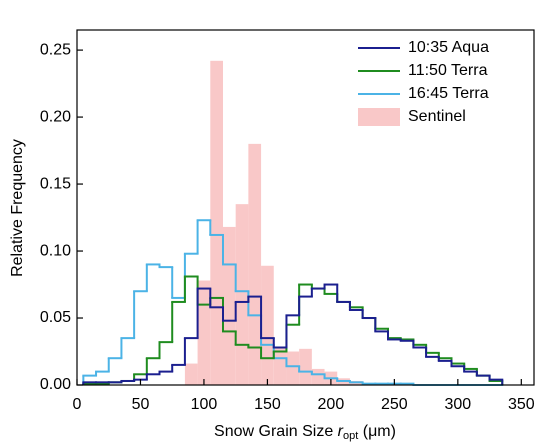 The height and width of the screenshot is (448, 550). I want to click on y-tick-label: 0.25, so click(55, 49).